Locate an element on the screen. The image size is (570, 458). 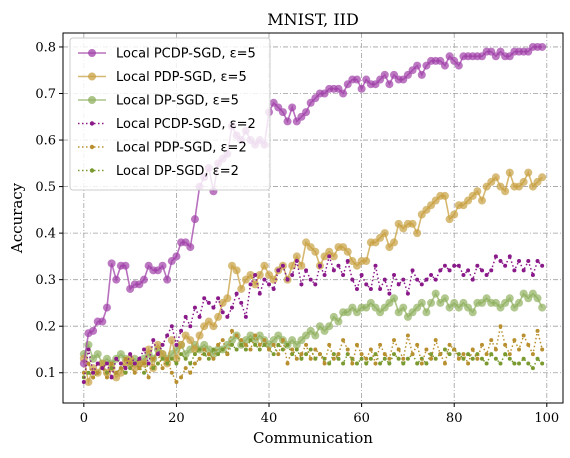
legend-label: Local DP-SGD, ε=2 is located at coordinates (177, 171).